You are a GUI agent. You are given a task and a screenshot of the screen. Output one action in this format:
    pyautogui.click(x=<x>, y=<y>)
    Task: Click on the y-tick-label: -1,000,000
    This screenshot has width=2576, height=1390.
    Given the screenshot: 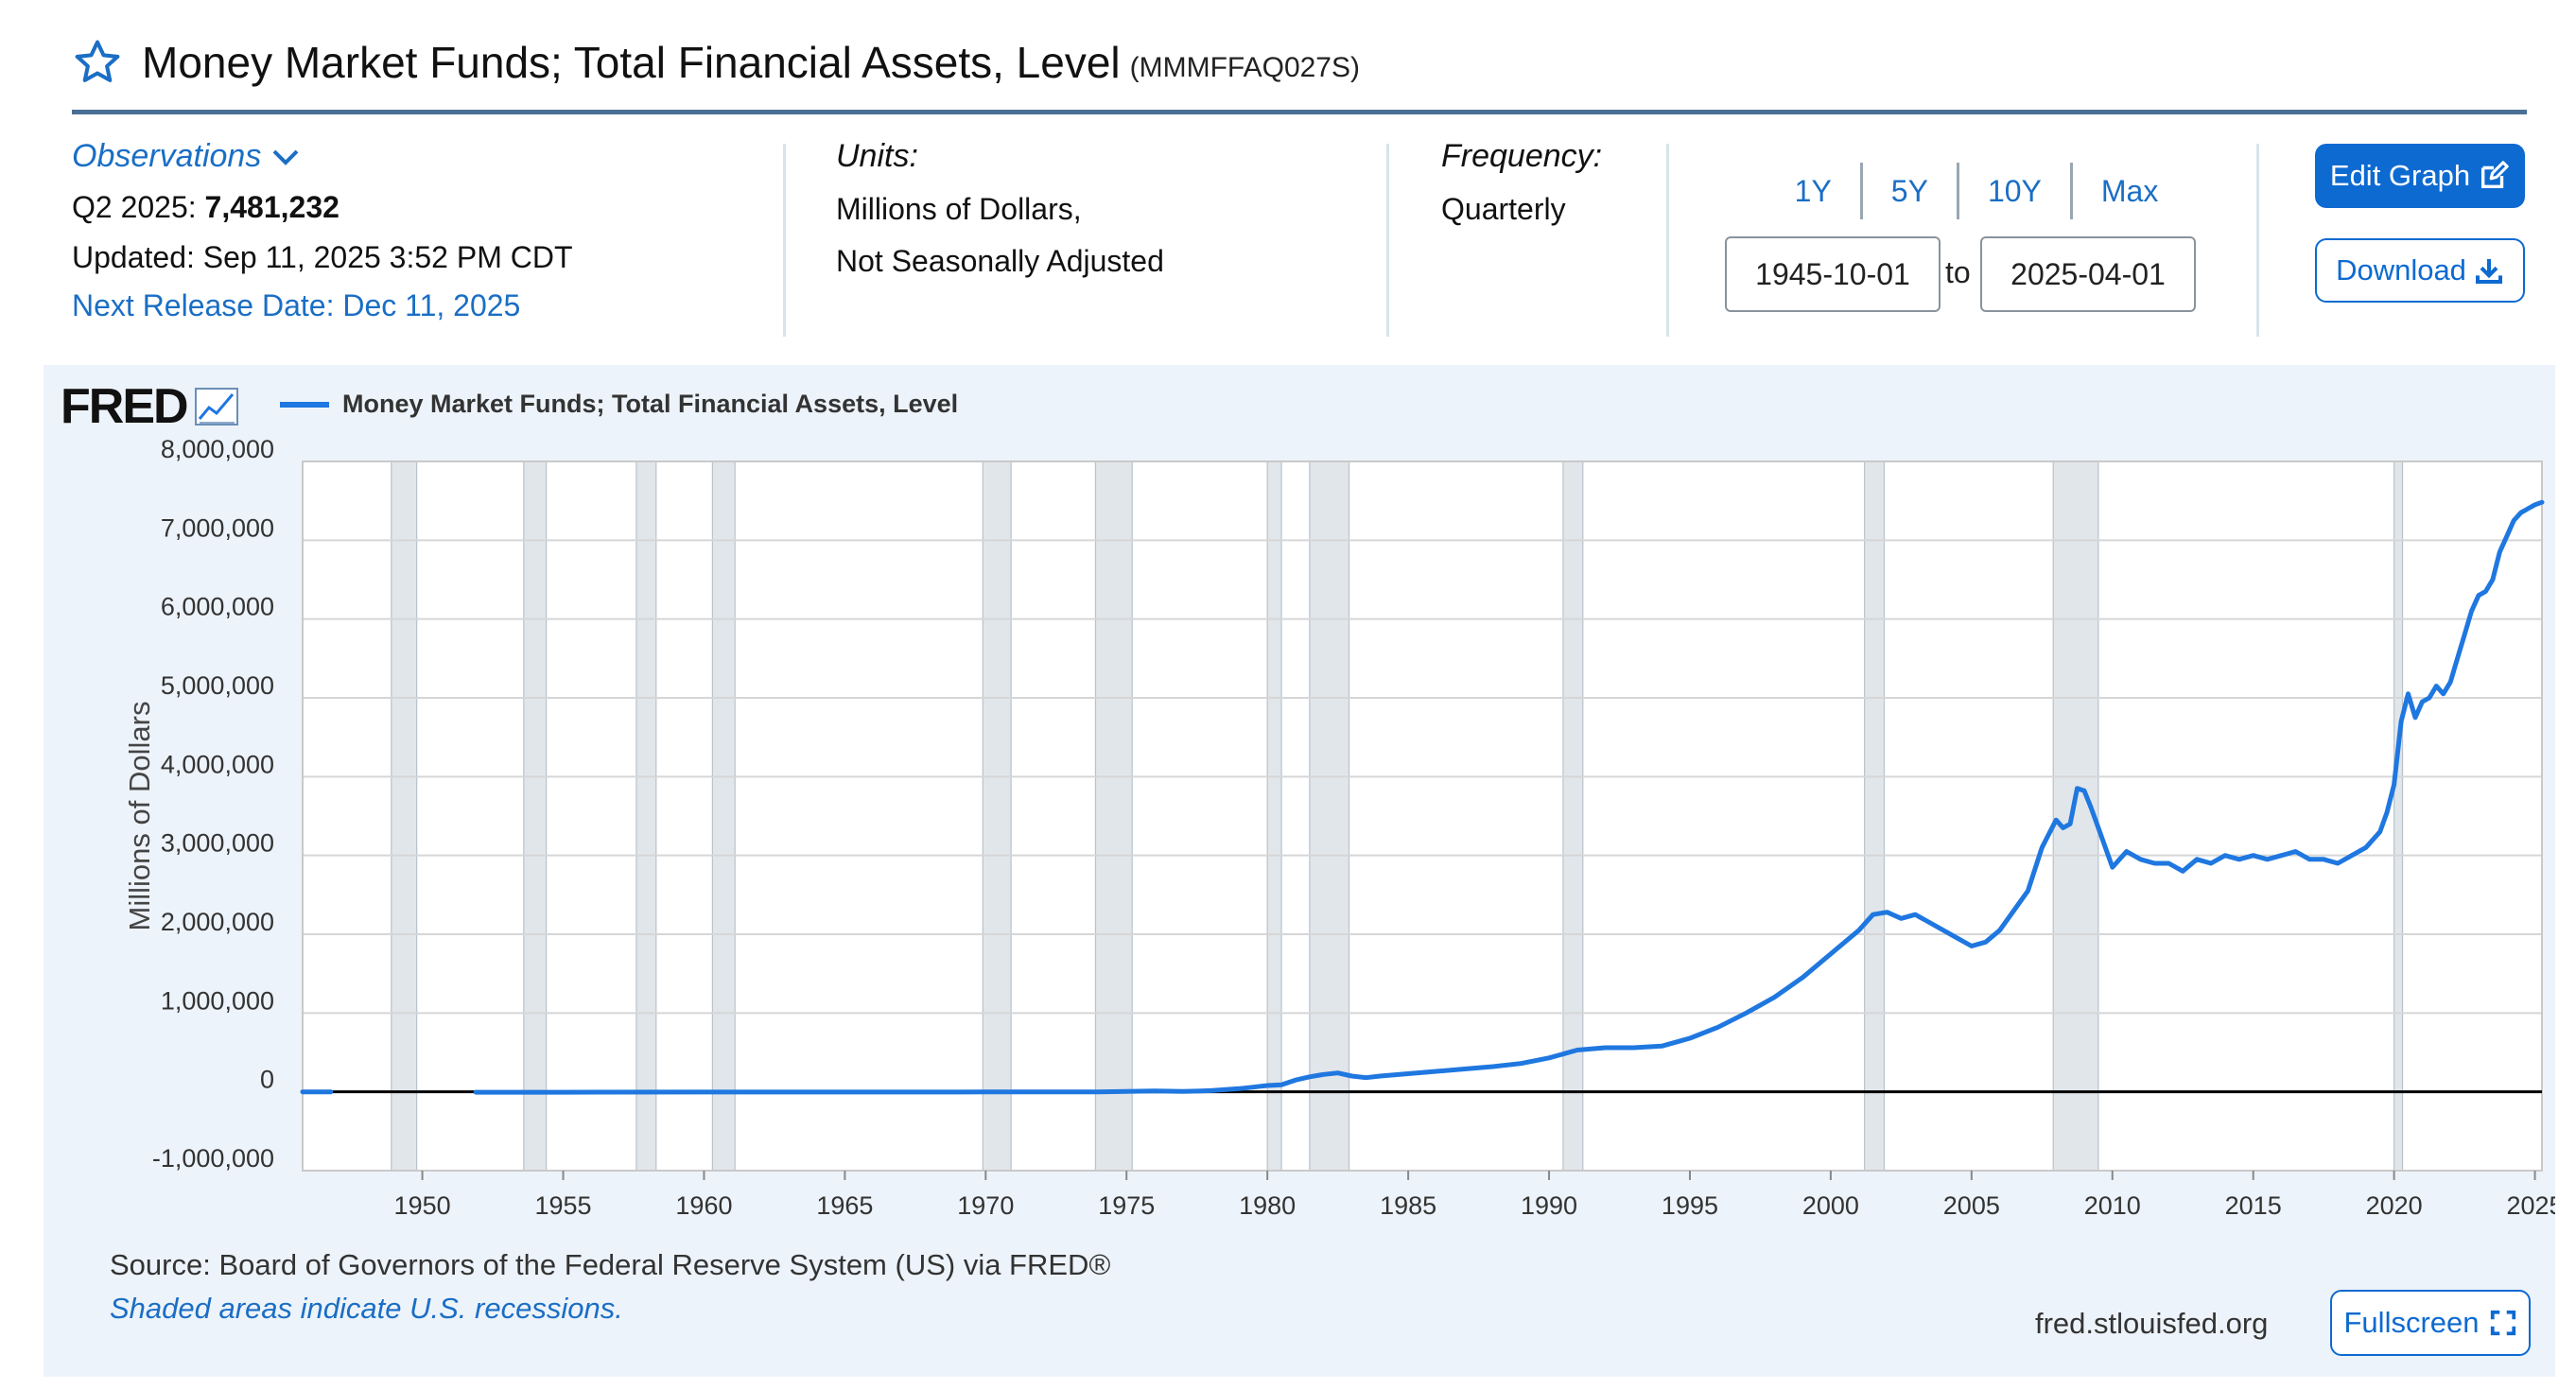 What is the action you would take?
    pyautogui.click(x=213, y=1158)
    